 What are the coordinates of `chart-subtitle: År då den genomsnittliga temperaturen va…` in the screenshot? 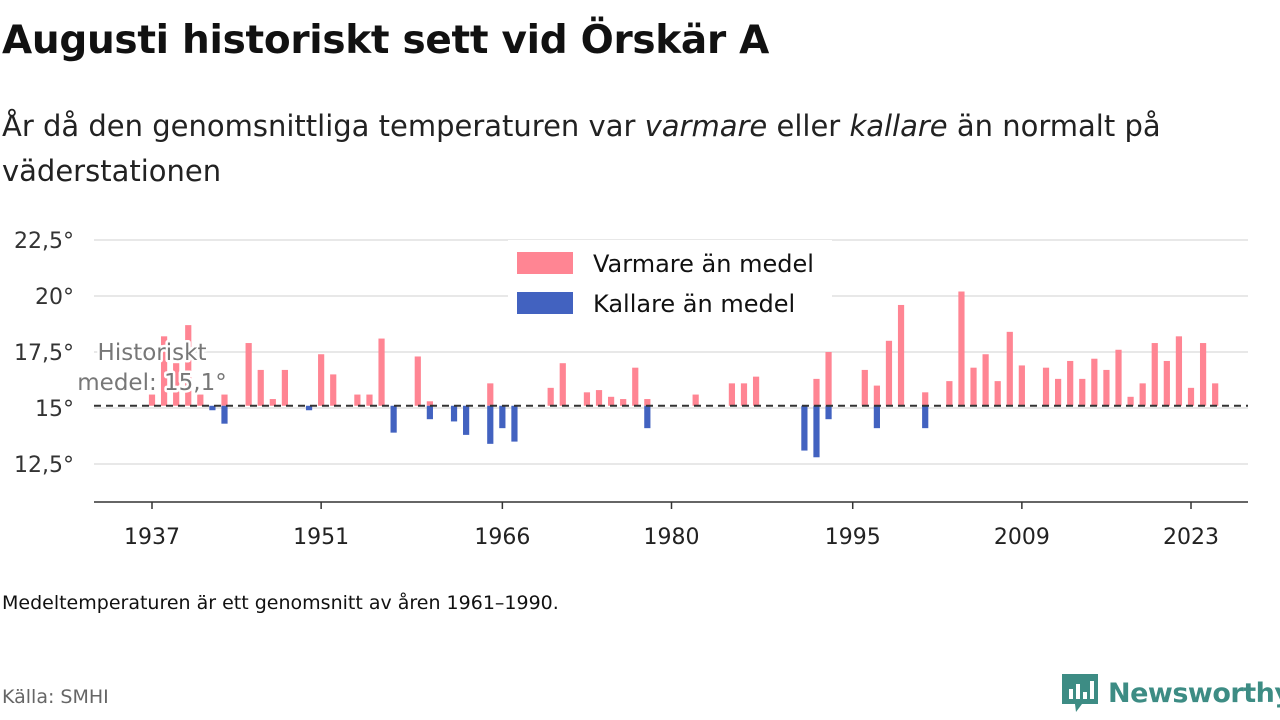 It's located at (612, 149).